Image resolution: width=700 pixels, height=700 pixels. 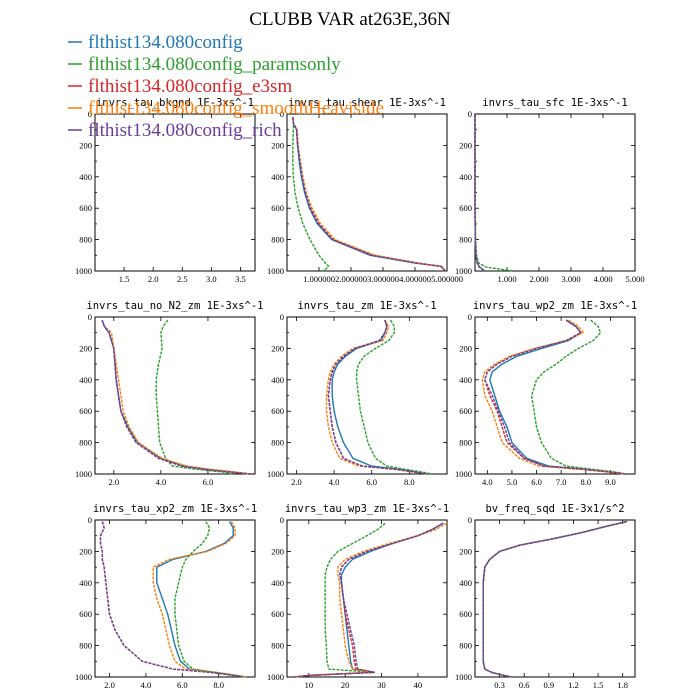 I want to click on panel-title: invrs_tau_shear 1E-3xs^-1, so click(x=367, y=103).